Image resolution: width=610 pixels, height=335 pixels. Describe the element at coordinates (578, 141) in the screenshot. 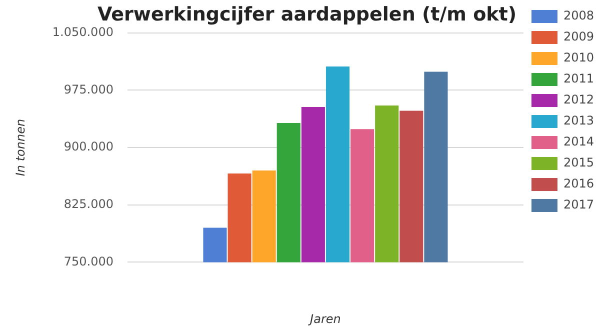

I see `legend-label: 2014` at that location.